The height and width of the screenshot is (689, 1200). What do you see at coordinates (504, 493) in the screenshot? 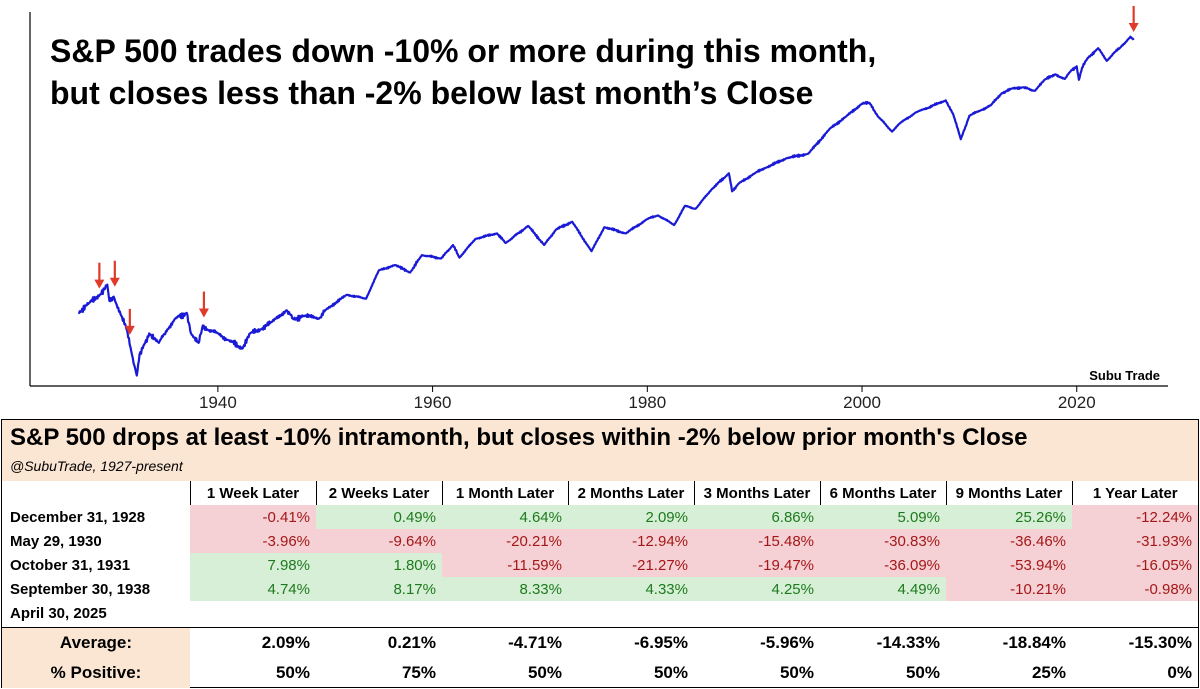
I see `column-header: 1 Month Later` at bounding box center [504, 493].